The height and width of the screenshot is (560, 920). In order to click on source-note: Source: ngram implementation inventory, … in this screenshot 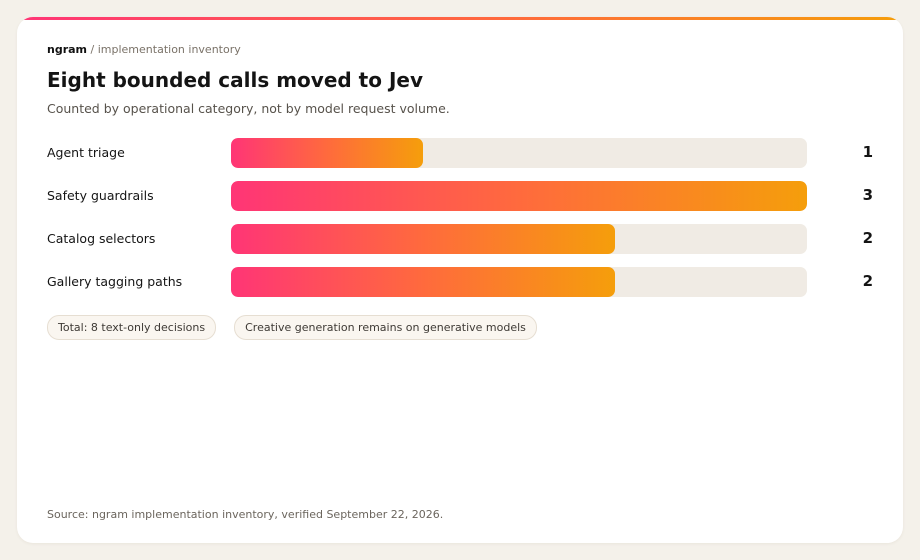, I will do `click(245, 514)`.